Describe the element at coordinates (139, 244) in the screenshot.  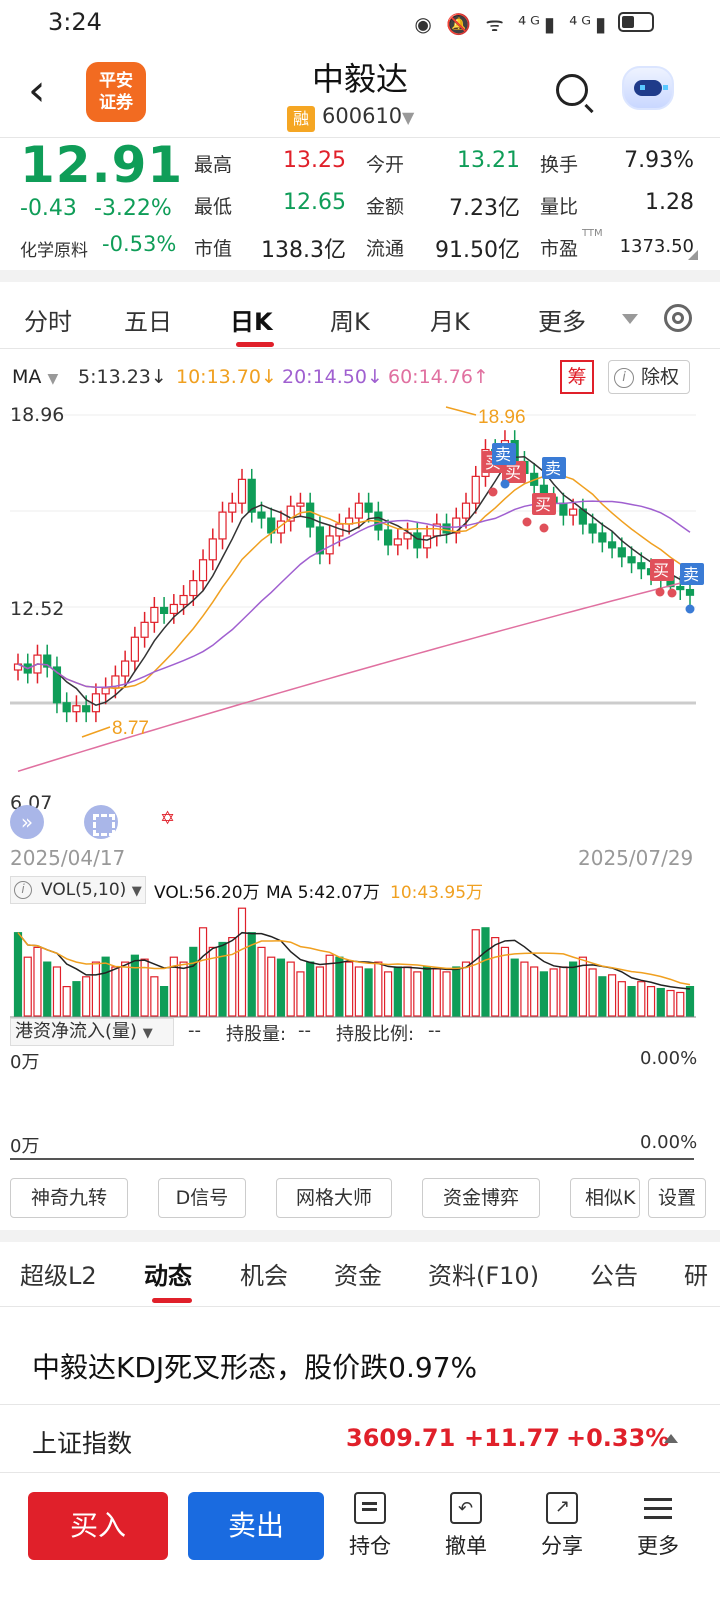
I see `sector-change-pct: -0.53%` at that location.